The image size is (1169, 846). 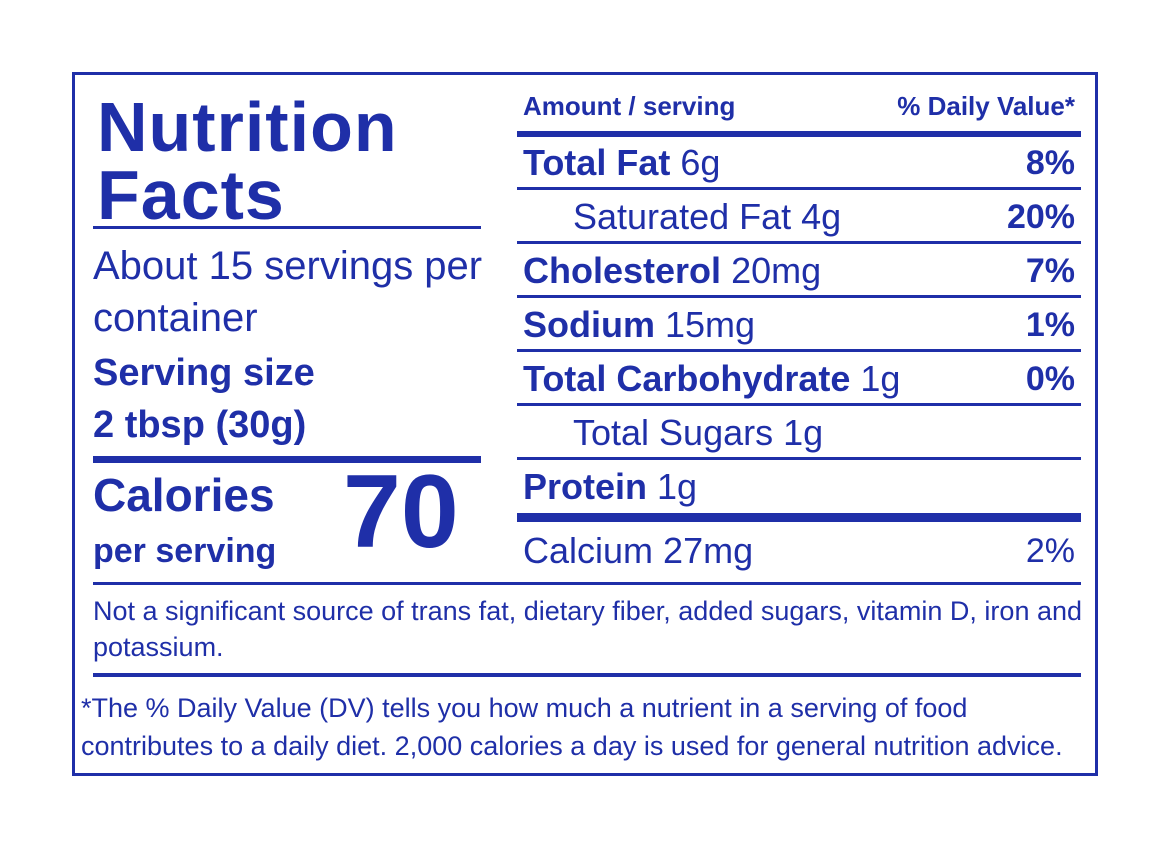 What do you see at coordinates (799, 517) in the screenshot?
I see `protein-divider` at bounding box center [799, 517].